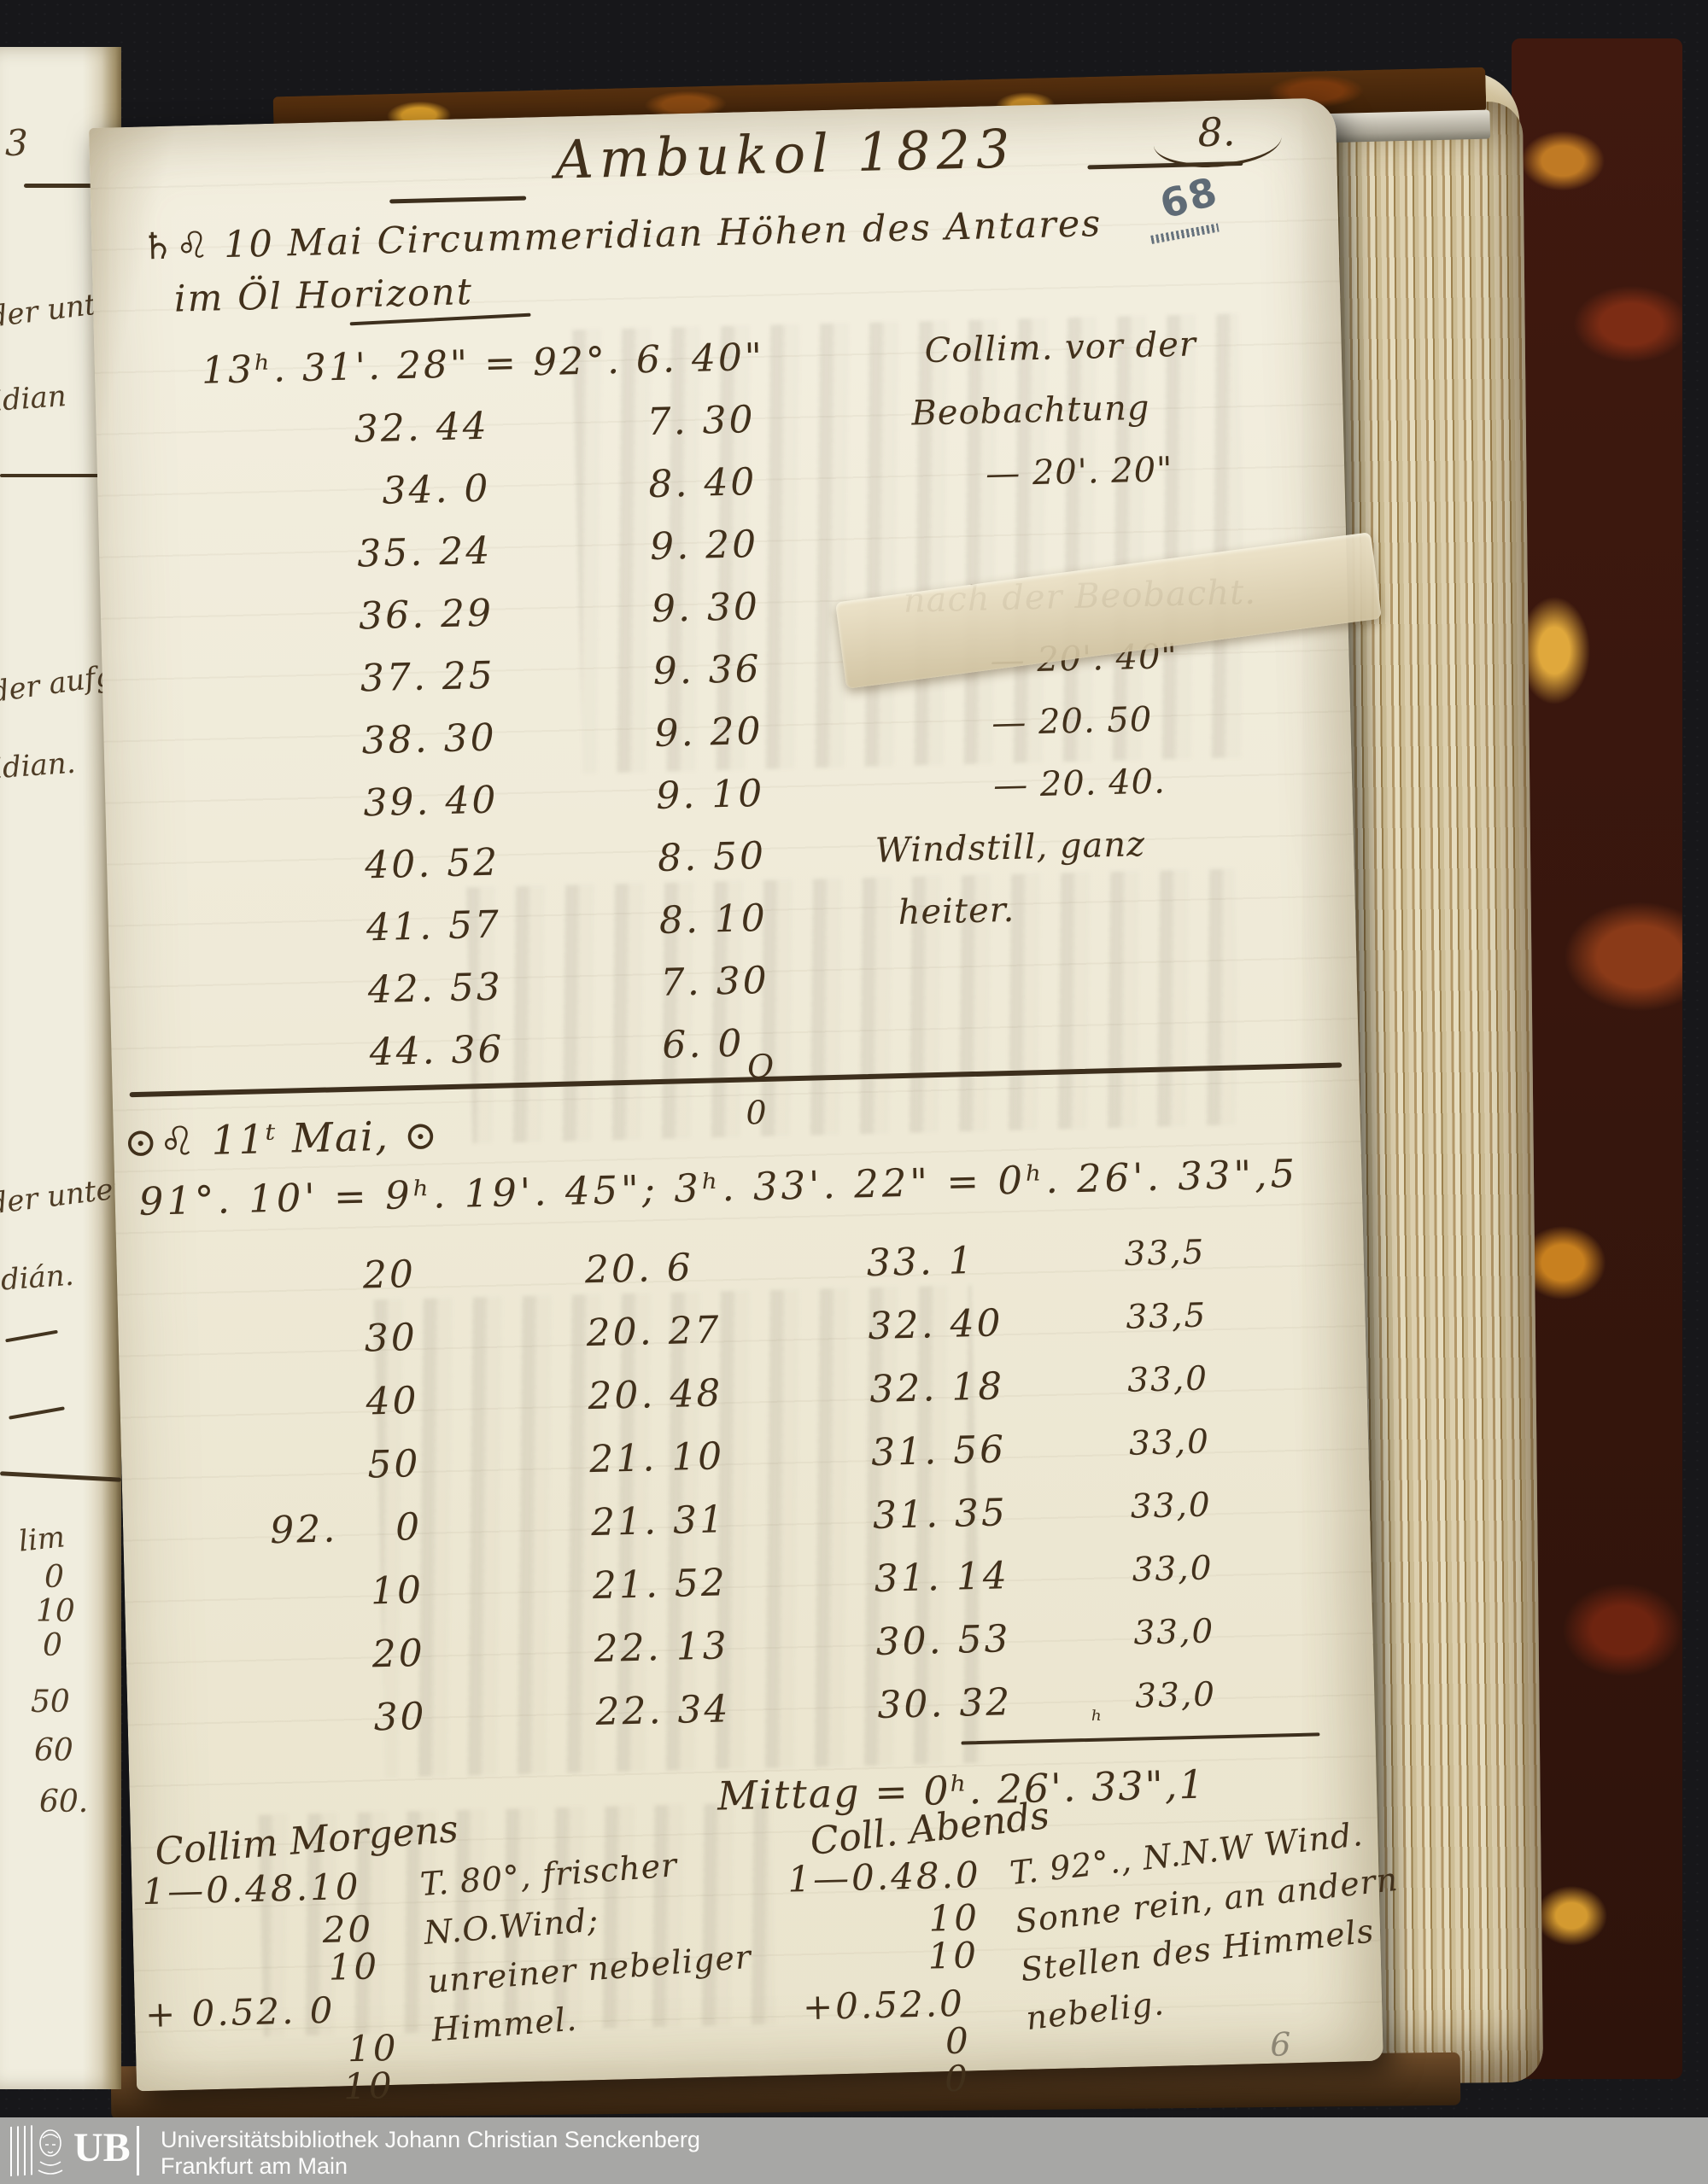  What do you see at coordinates (921, 1262) in the screenshot?
I see `second-time: 33. 1` at bounding box center [921, 1262].